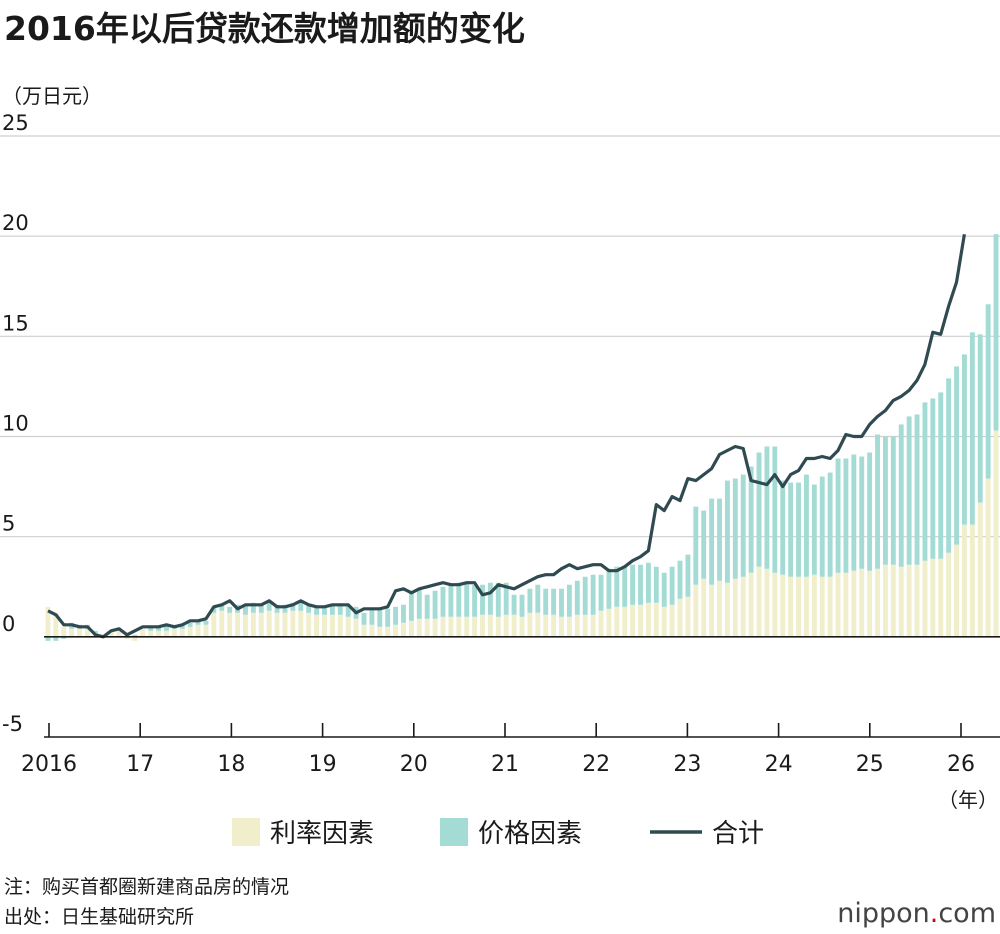  I want to click on x-tick-label: 17, so click(140, 764).